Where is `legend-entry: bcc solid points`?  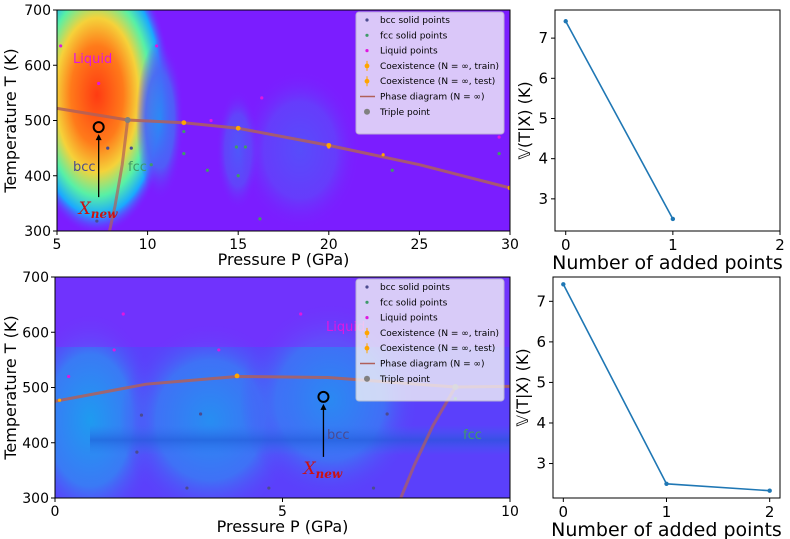 legend-entry: bcc solid points is located at coordinates (415, 288).